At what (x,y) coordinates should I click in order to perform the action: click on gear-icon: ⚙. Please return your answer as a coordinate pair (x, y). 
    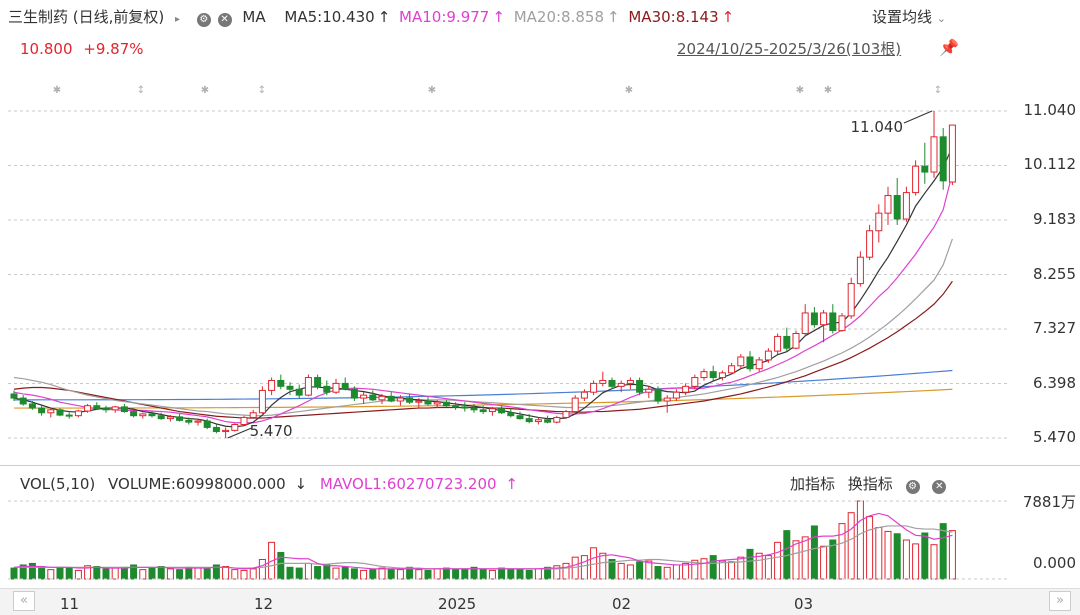
    Looking at the image, I should click on (203, 20).